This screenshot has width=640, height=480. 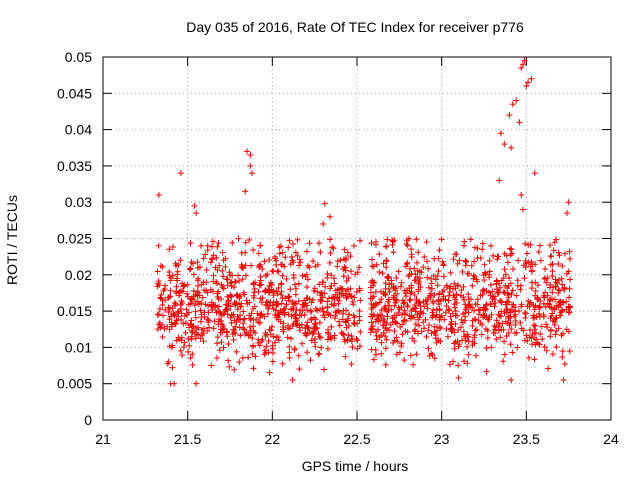 I want to click on y-tick-label: 0.025, so click(x=74, y=239).